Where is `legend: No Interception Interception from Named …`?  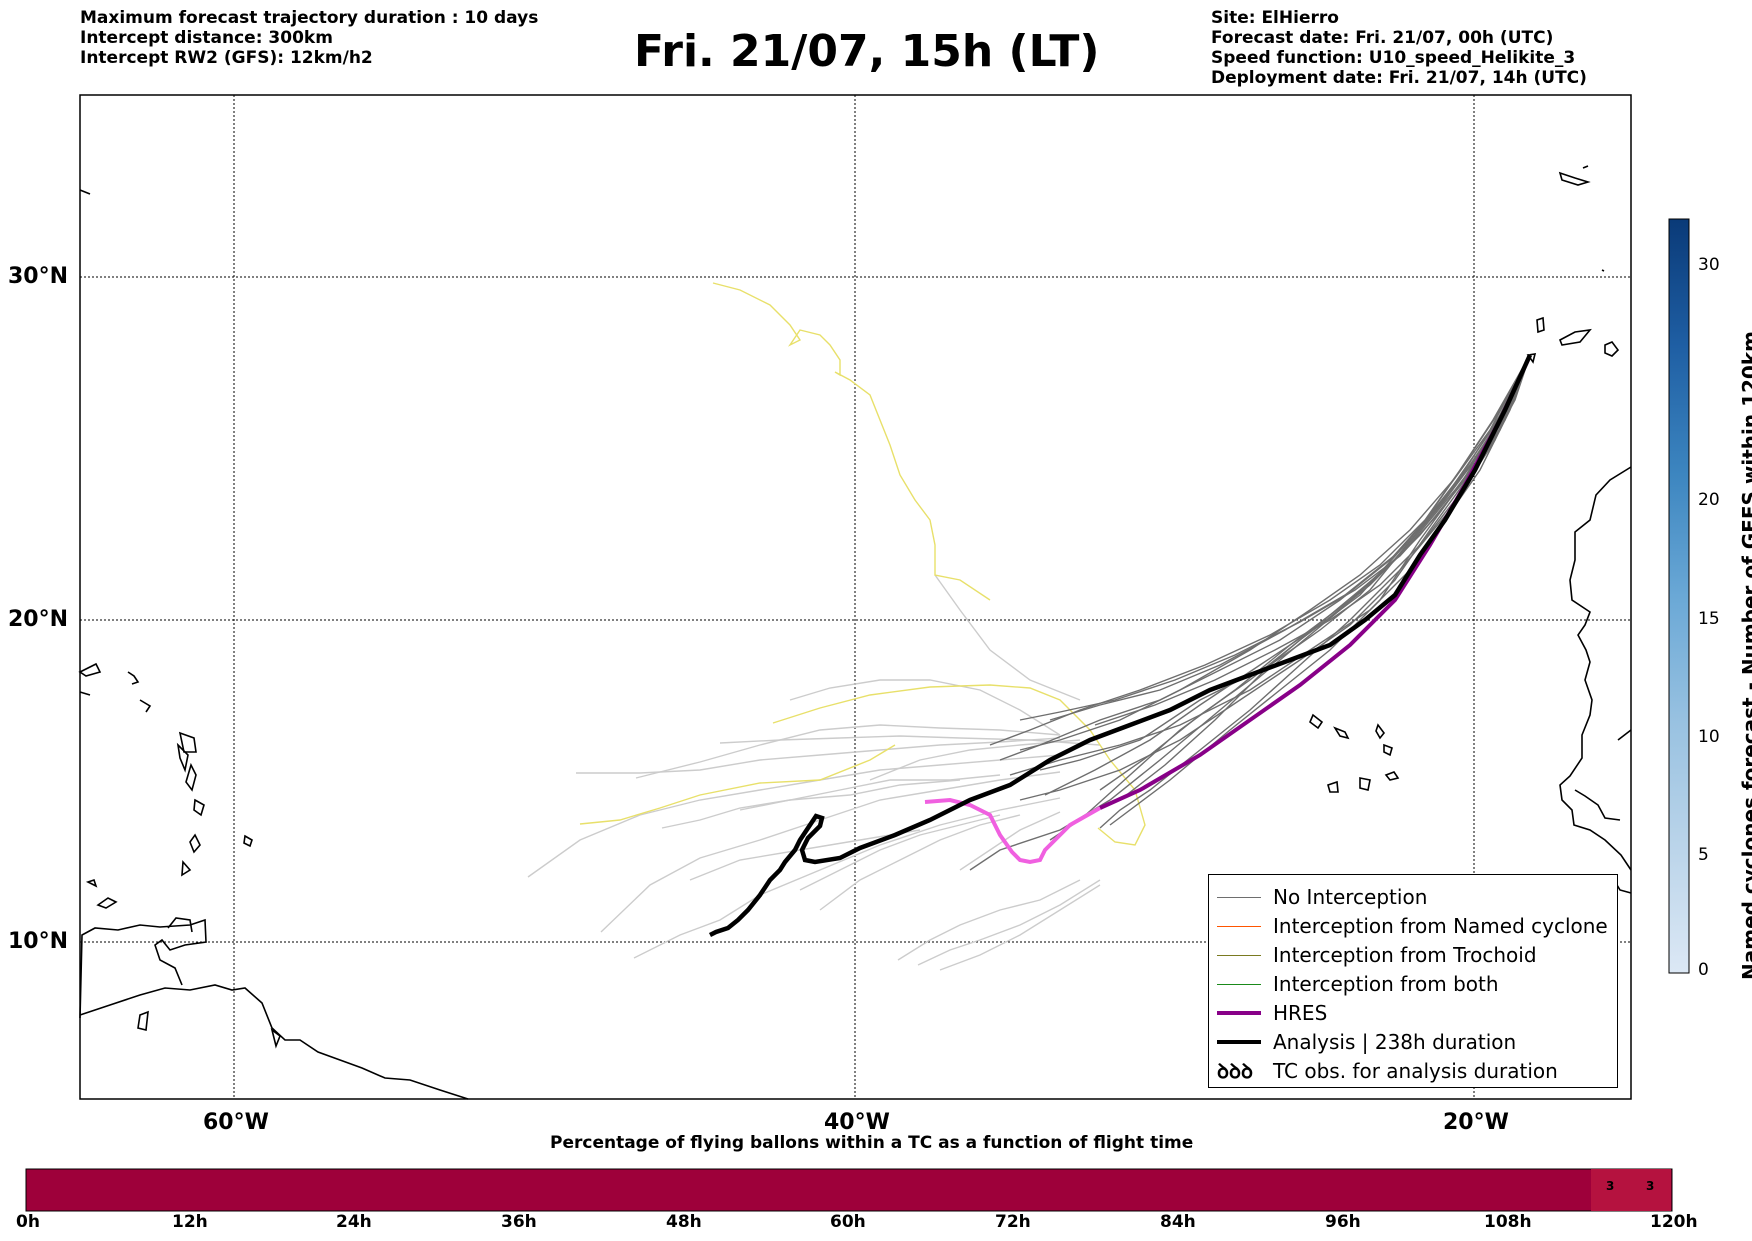
legend: No Interception Interception from Named … is located at coordinates (1413, 981).